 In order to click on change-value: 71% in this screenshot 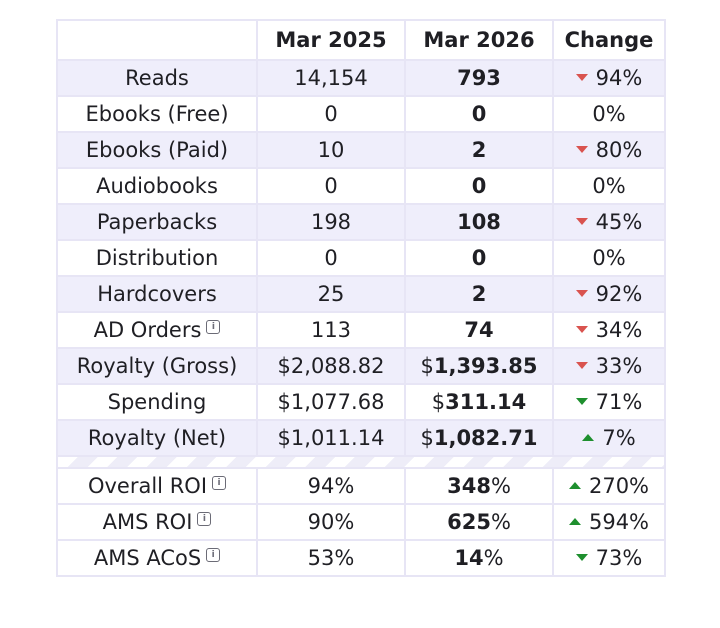, I will do `click(619, 402)`.